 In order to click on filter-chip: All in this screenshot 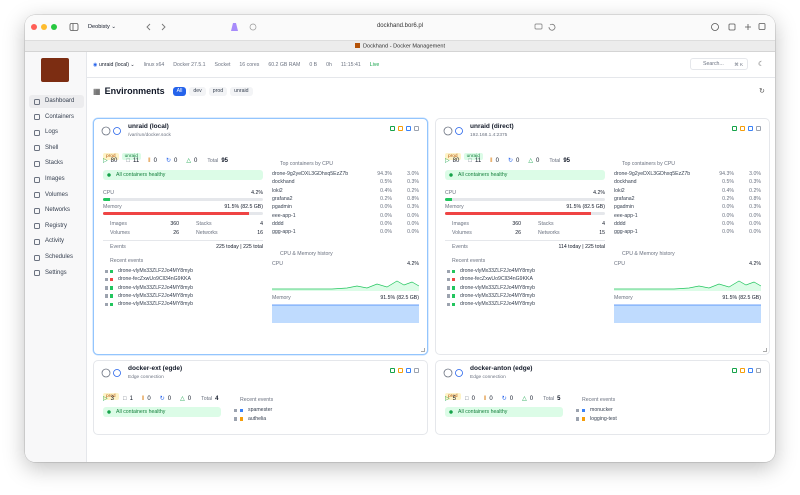, I will do `click(179, 91)`.